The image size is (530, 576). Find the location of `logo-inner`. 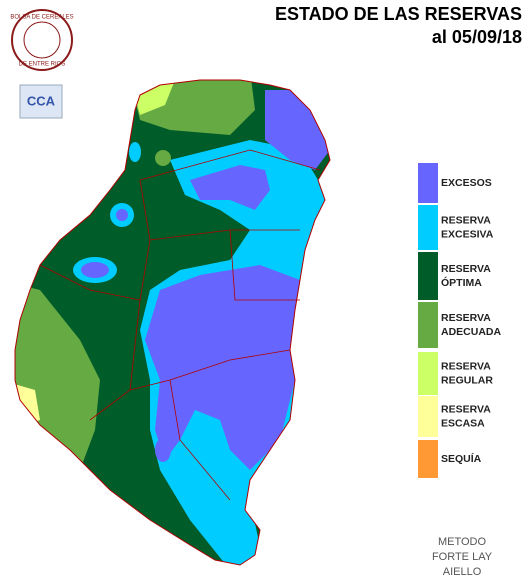

logo-inner is located at coordinates (42, 40).